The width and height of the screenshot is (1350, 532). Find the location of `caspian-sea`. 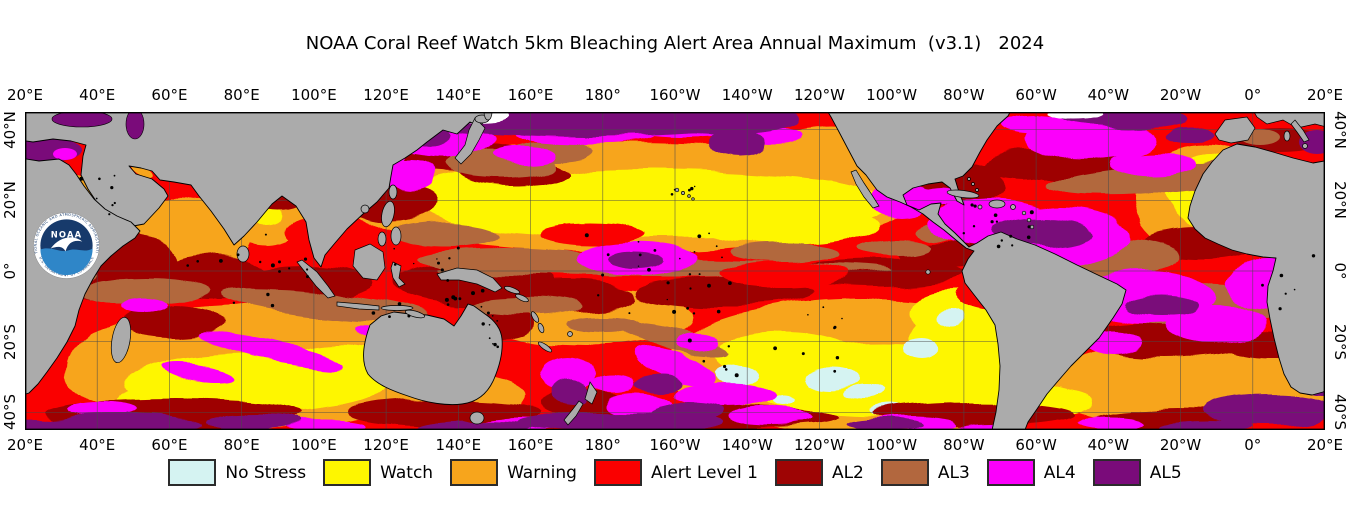

caspian-sea is located at coordinates (135, 126).